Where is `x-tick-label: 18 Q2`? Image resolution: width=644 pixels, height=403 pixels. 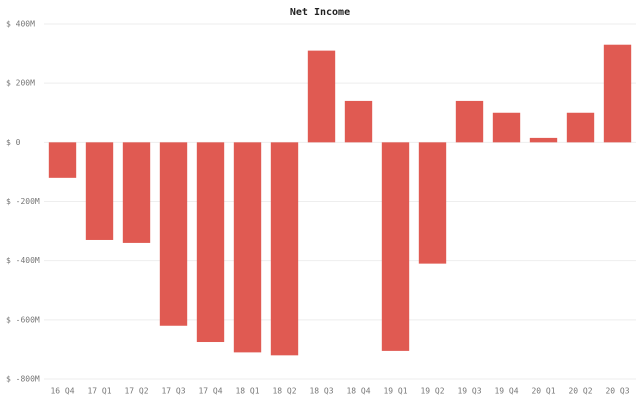 x-tick-label: 18 Q2 is located at coordinates (284, 391).